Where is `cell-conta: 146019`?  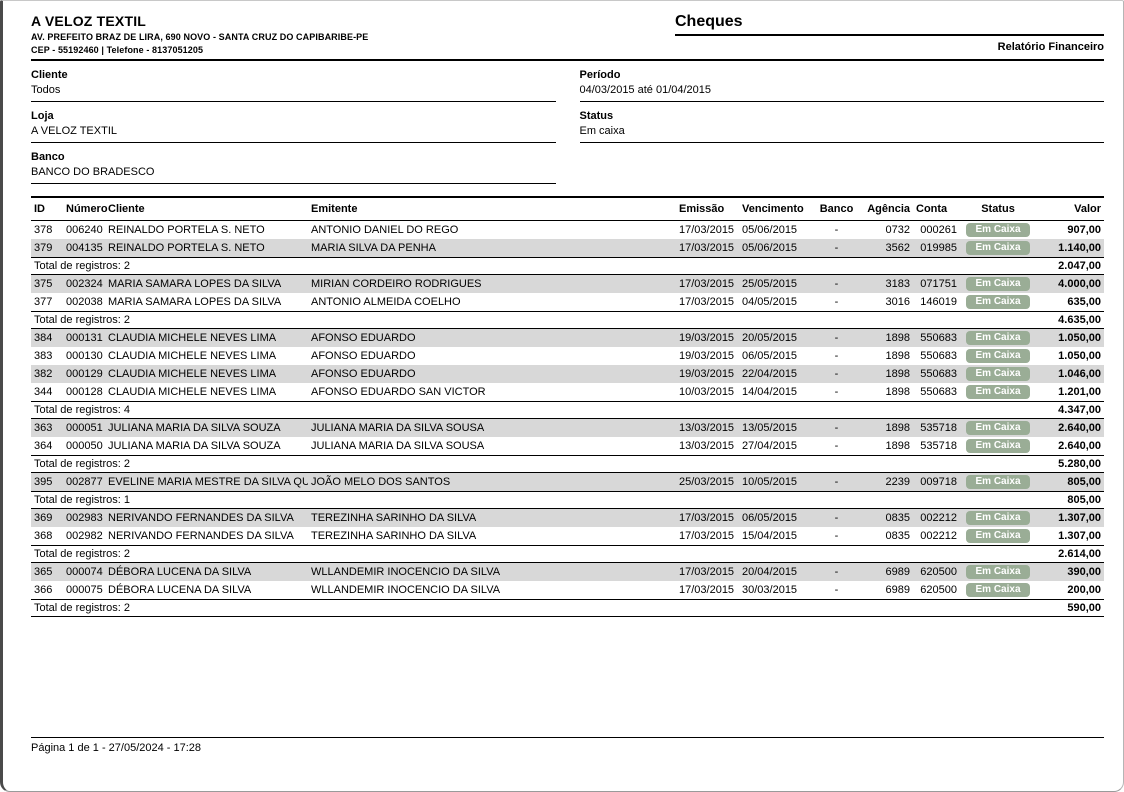 cell-conta: 146019 is located at coordinates (938, 302).